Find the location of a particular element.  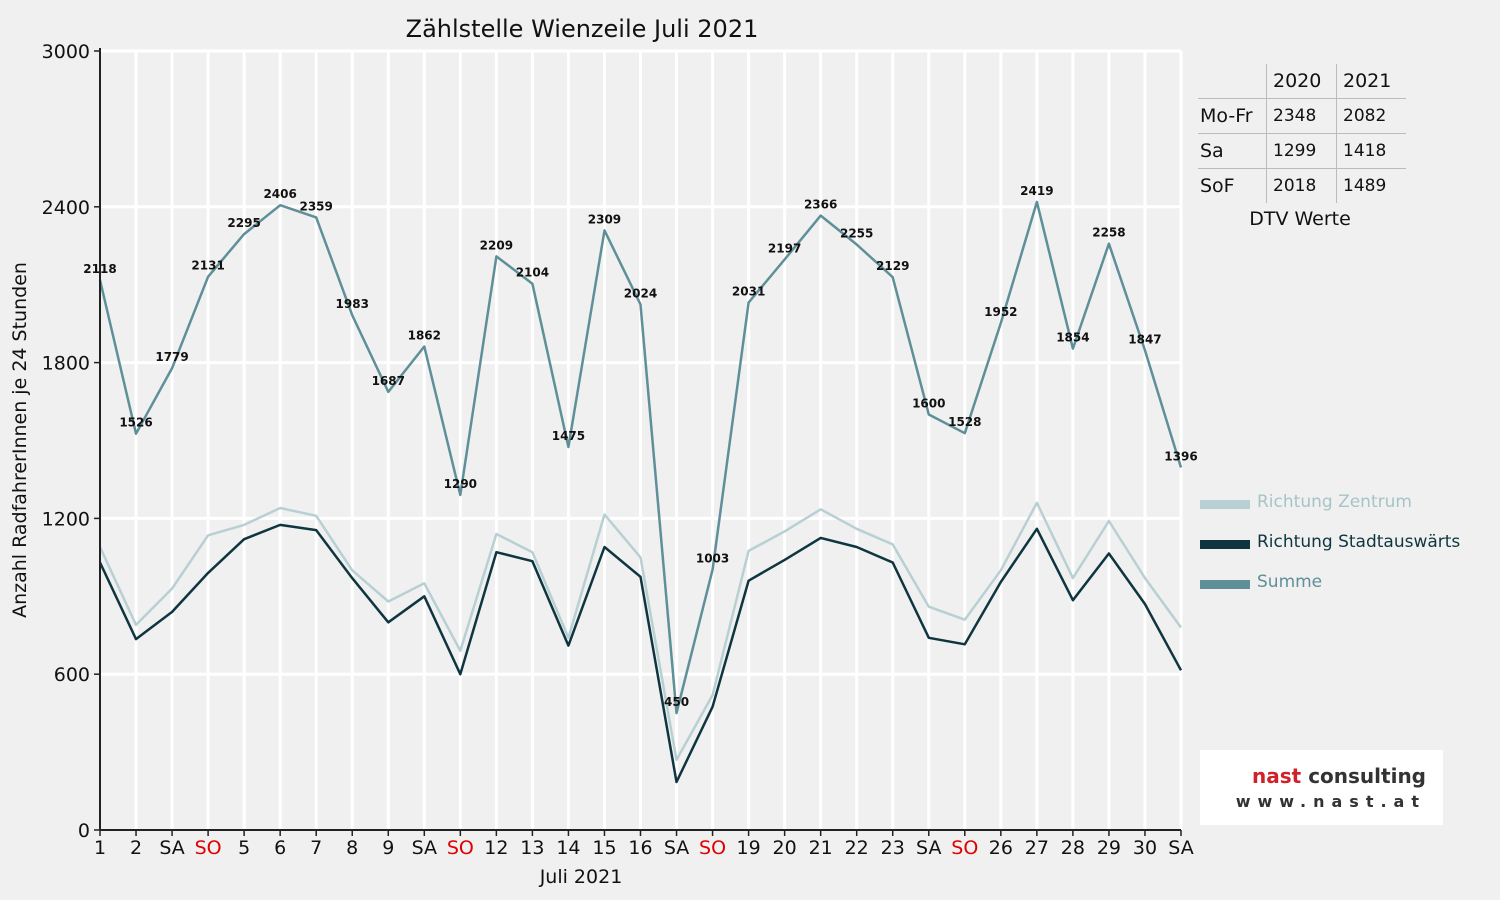

x-tick-label: 1 is located at coordinates (100, 848).